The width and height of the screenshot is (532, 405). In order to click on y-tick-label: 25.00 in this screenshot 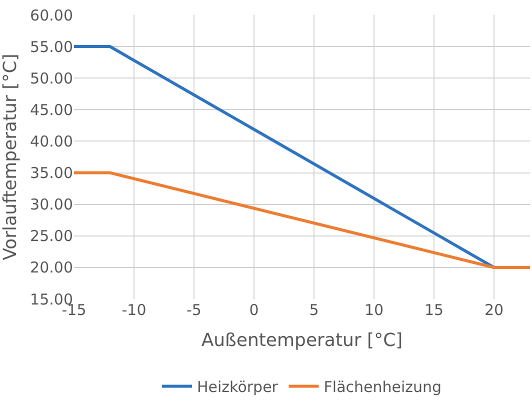, I will do `click(51, 236)`.